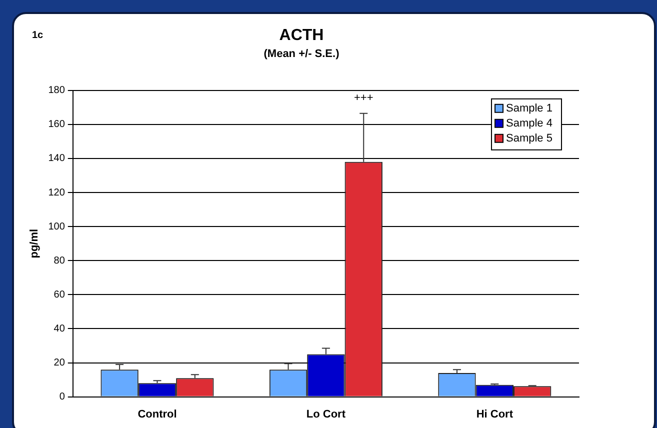  I want to click on chart-subtitle: (Mean +/- S.E.), so click(302, 54).